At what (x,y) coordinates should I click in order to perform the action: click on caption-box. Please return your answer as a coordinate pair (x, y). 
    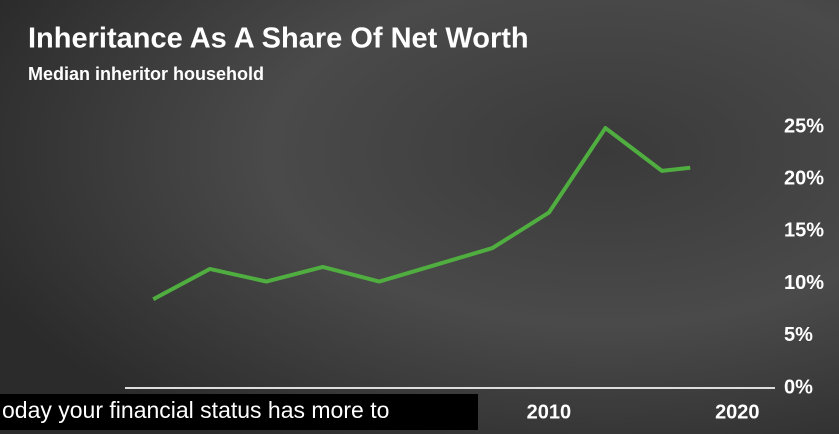
    Looking at the image, I should click on (239, 412).